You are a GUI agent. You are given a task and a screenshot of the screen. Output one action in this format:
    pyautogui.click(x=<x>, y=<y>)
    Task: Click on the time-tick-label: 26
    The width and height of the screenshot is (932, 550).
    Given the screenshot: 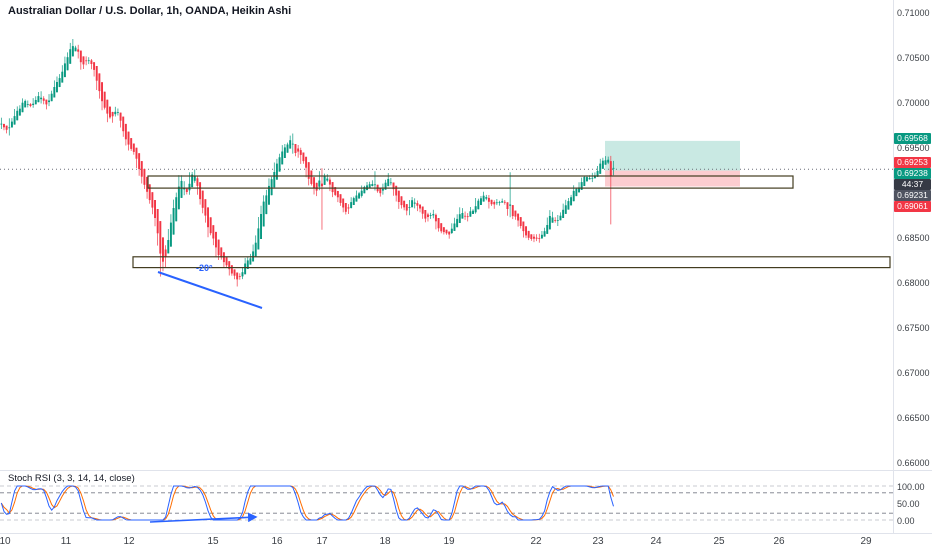 What is the action you would take?
    pyautogui.click(x=779, y=541)
    